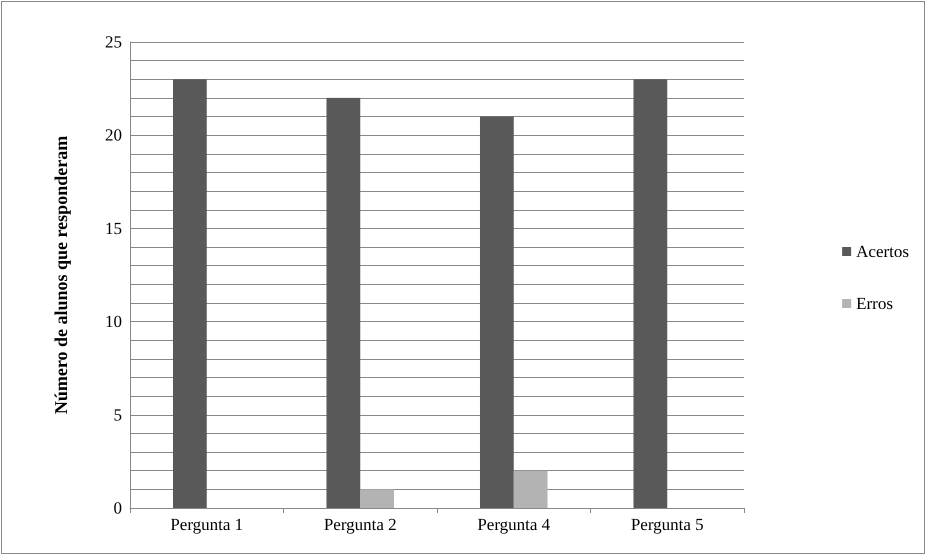 Image resolution: width=926 pixels, height=555 pixels. Describe the element at coordinates (113, 135) in the screenshot. I see `y-tick-label: 20` at that location.